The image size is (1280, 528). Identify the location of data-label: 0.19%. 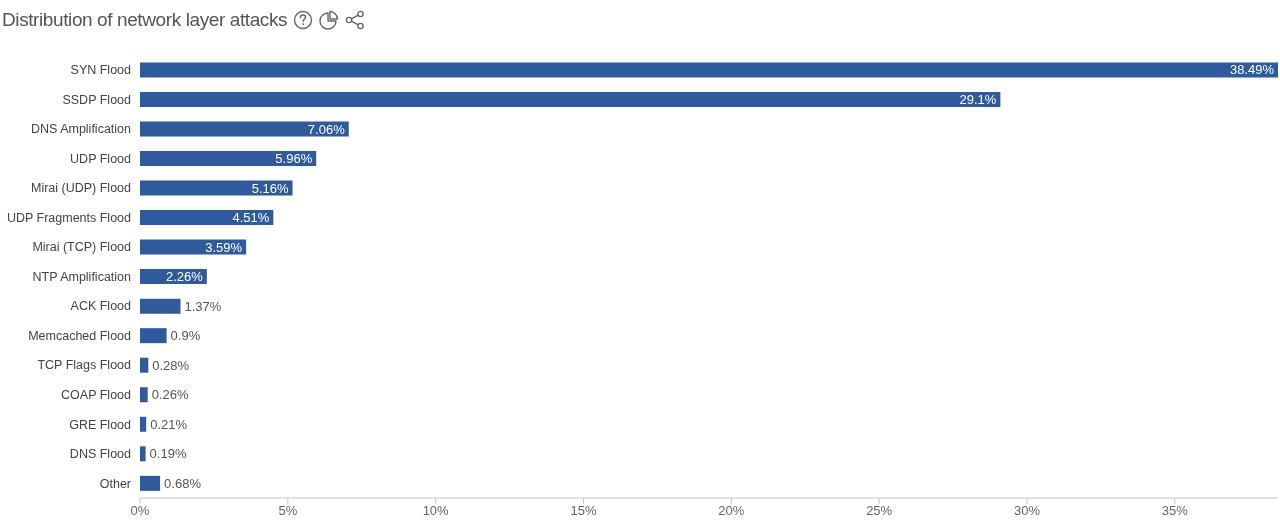
(168, 454).